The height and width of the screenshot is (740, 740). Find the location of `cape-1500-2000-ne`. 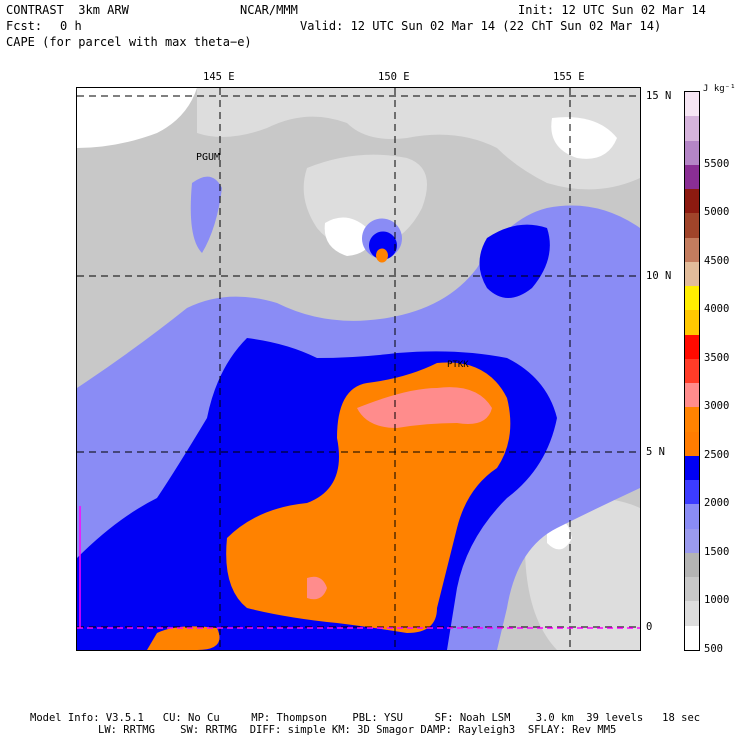

cape-1500-2000-ne is located at coordinates (514, 261).